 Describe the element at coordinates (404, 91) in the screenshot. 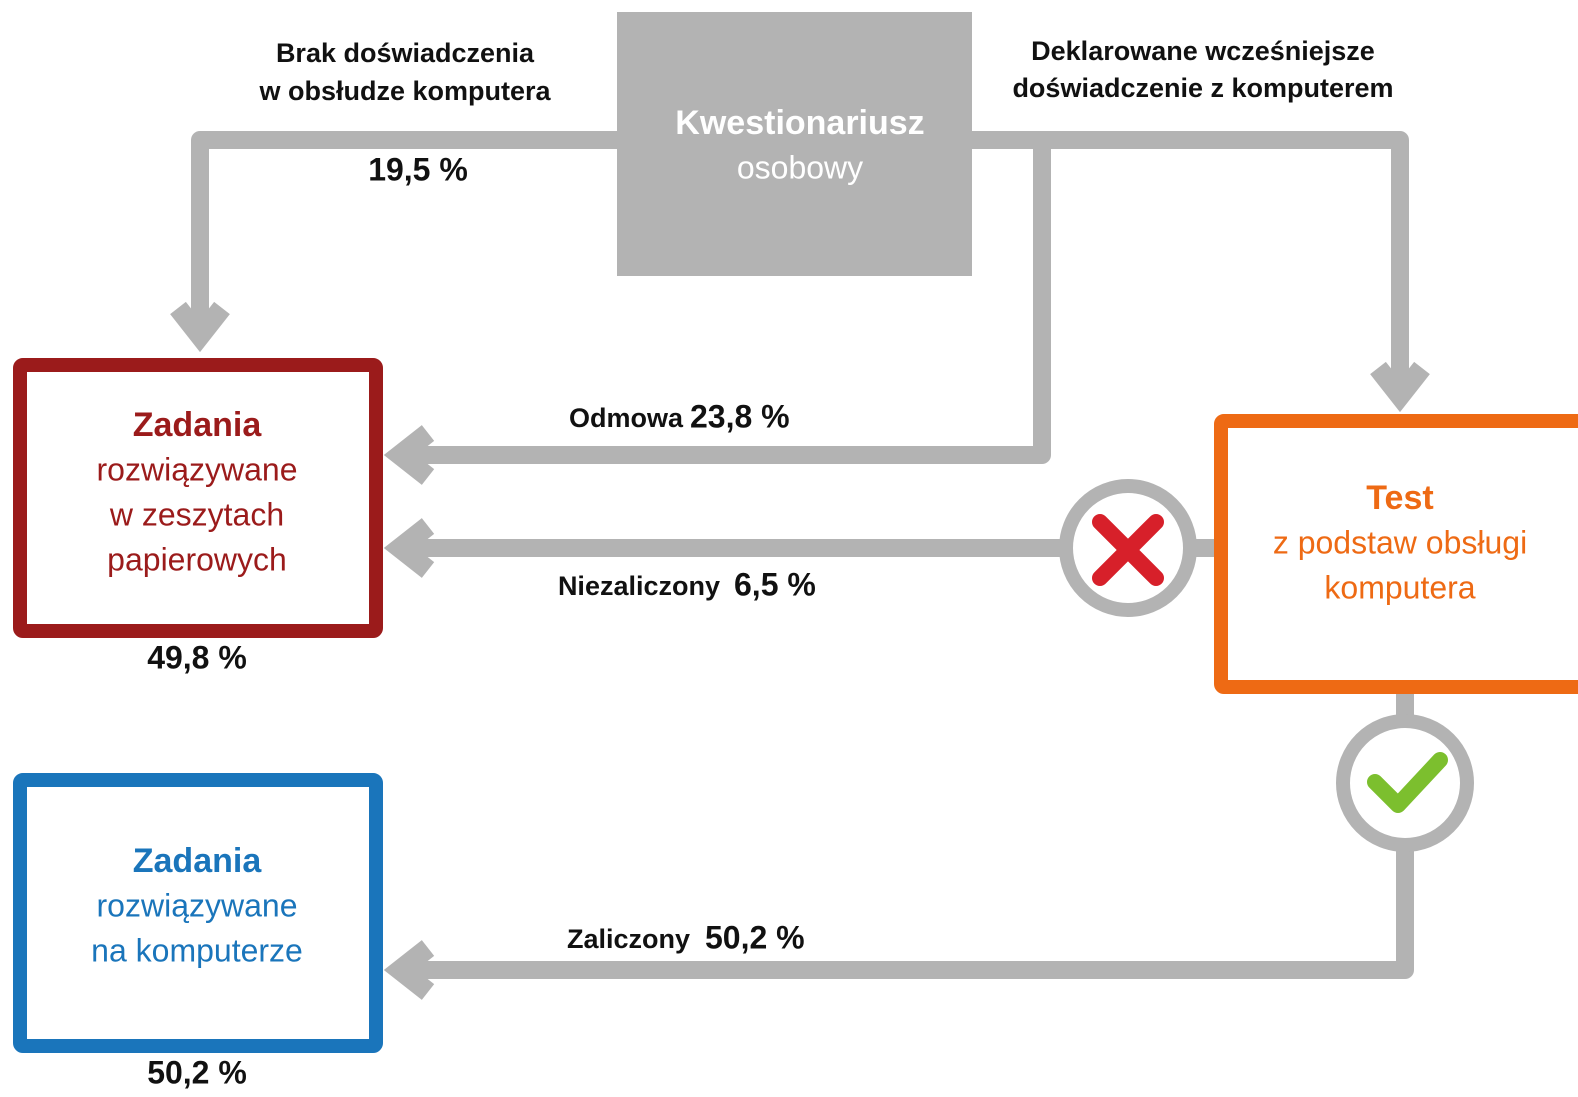

I see `edge-label: w obsłudze komputera` at that location.